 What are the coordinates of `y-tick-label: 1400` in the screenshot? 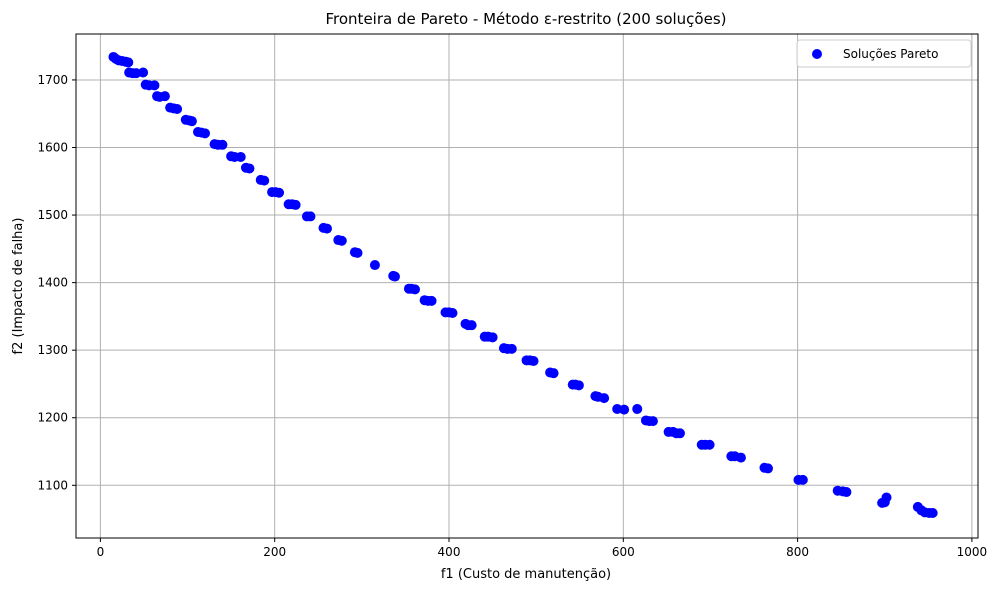 It's located at (52, 283).